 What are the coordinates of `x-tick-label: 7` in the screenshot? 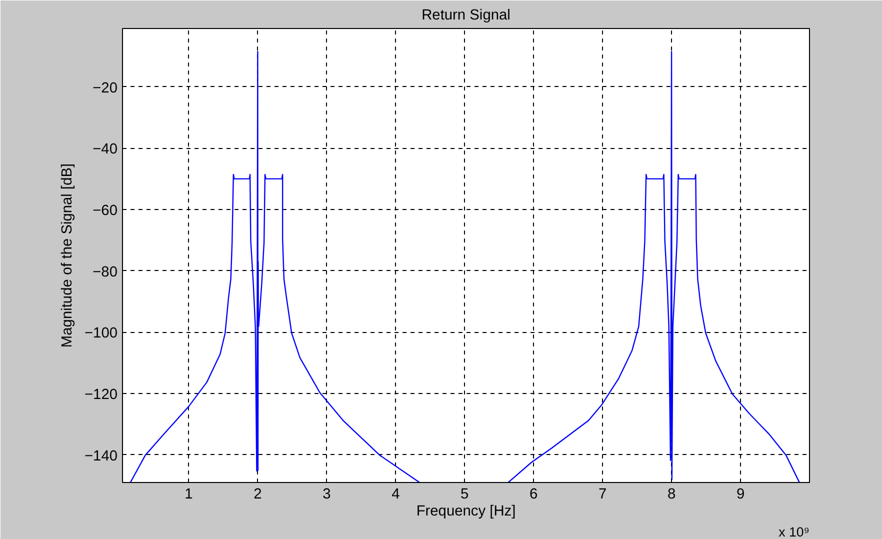 It's located at (602, 494).